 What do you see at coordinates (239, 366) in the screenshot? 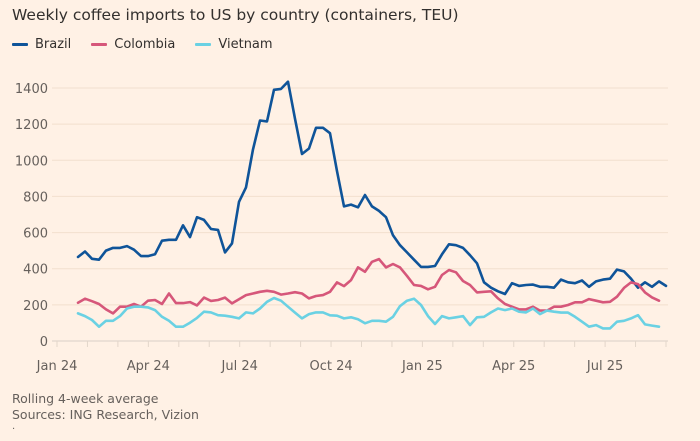
I see `x-tick-label: Jul 24` at bounding box center [239, 366].